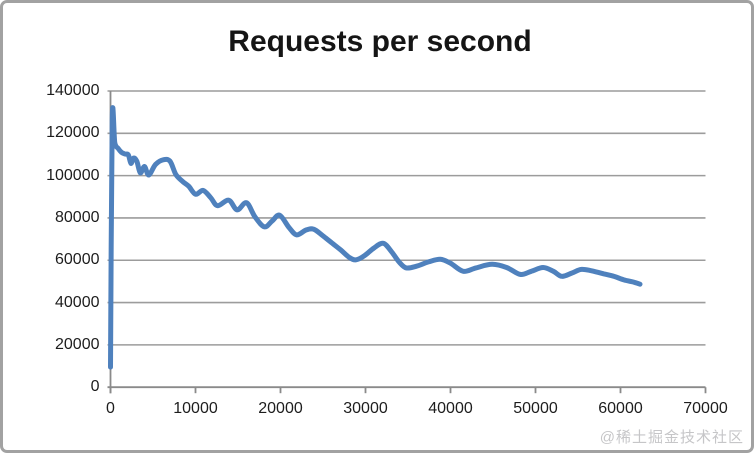 The height and width of the screenshot is (453, 754). What do you see at coordinates (620, 409) in the screenshot?
I see `x-tick-label: 60000` at bounding box center [620, 409].